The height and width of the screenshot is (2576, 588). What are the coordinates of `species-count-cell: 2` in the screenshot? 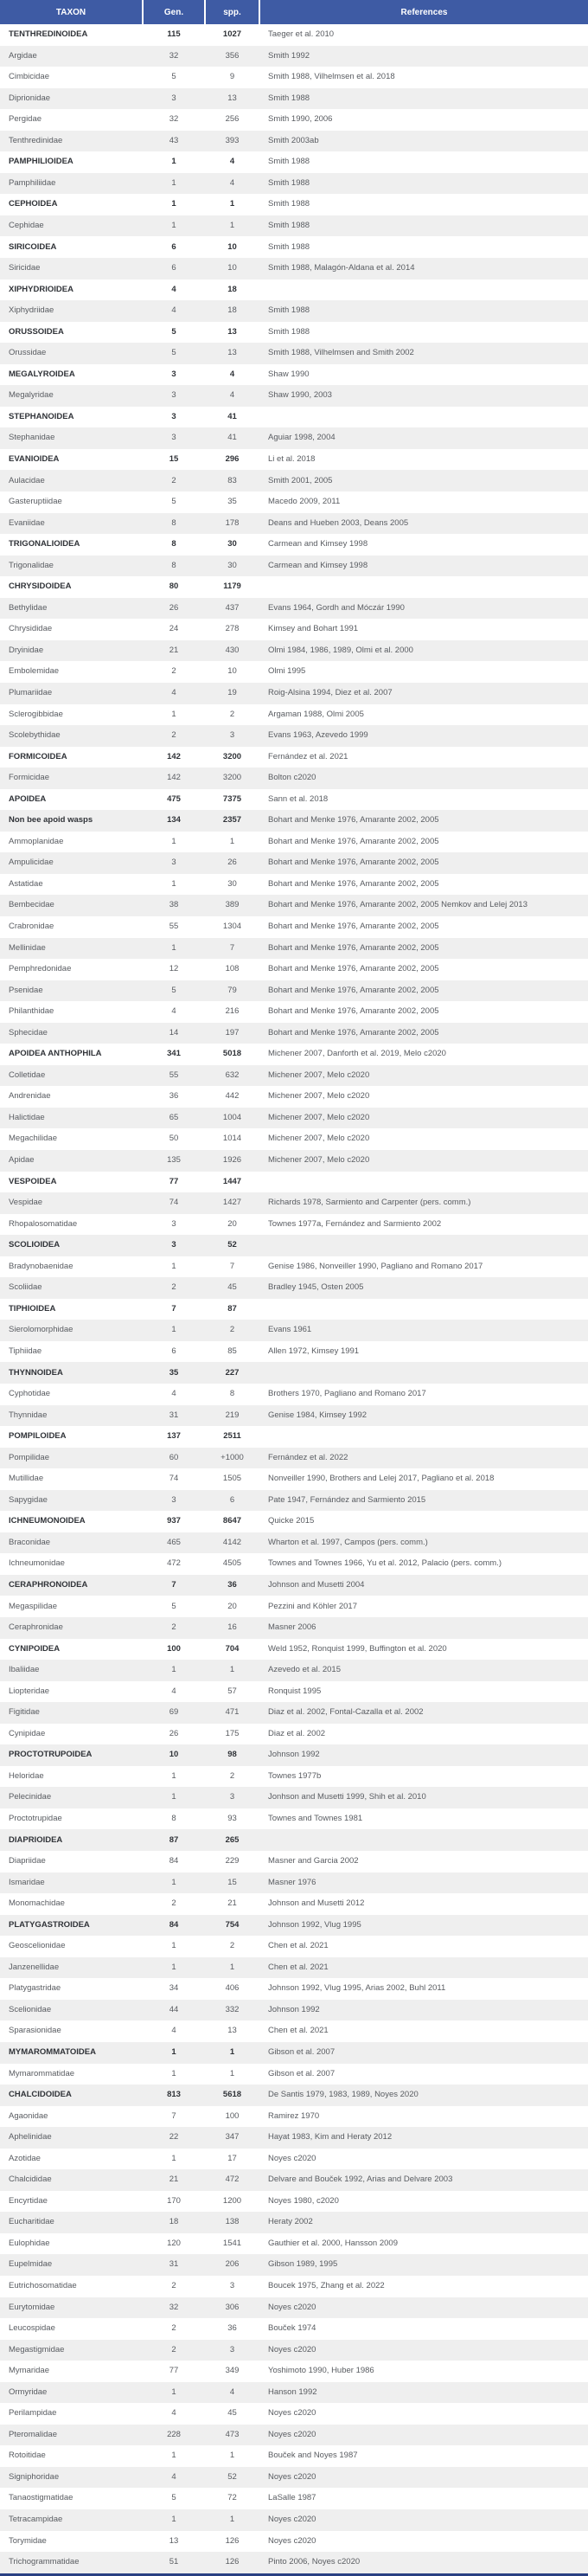 It's located at (232, 1776).